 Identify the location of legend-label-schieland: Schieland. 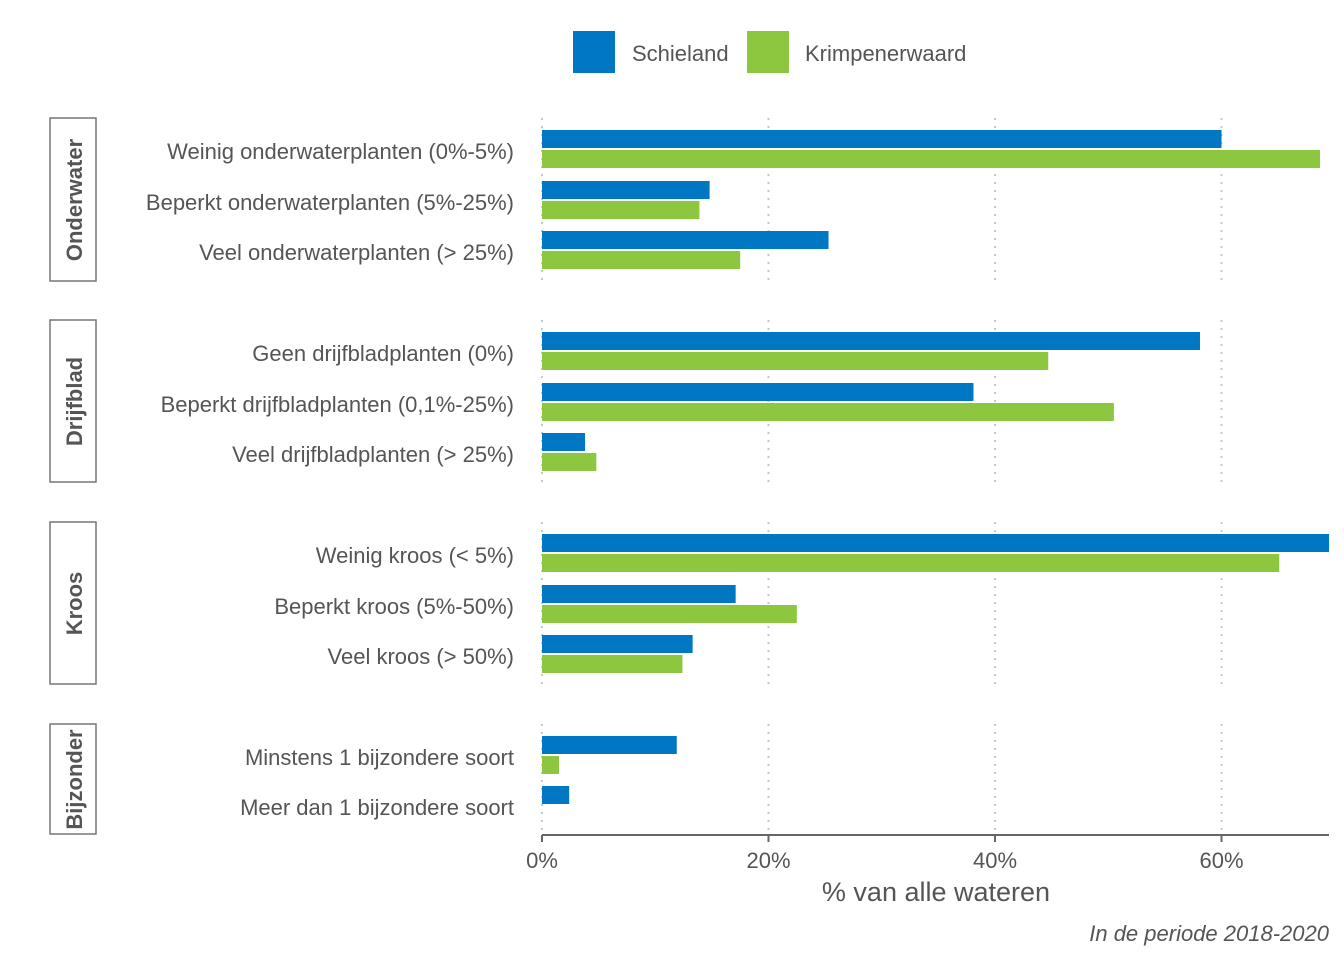
(680, 53).